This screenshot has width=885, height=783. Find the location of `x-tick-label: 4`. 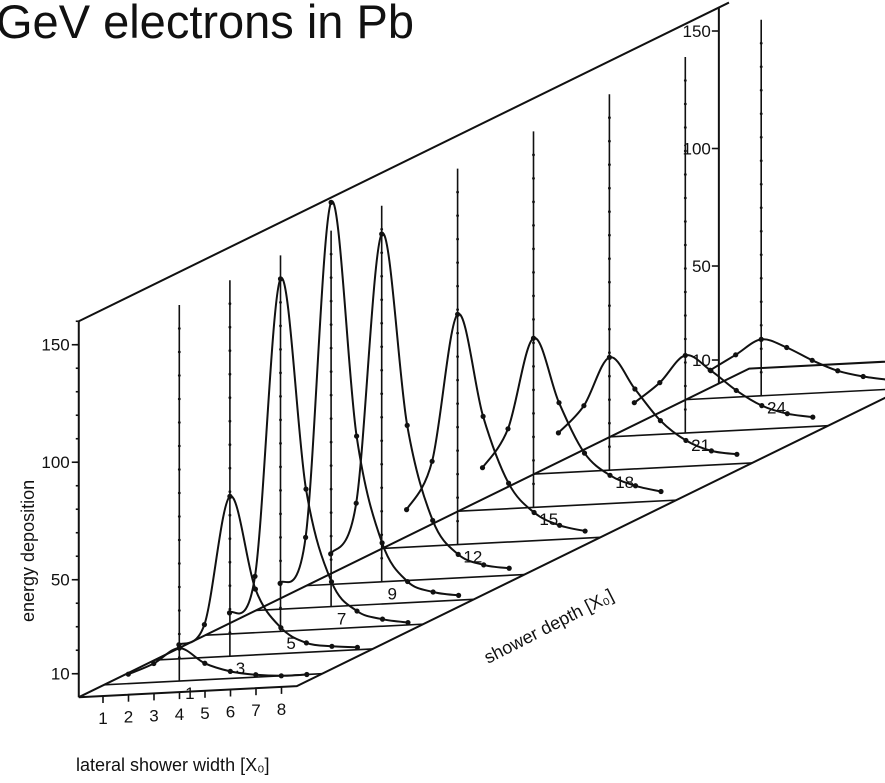

x-tick-label: 4 is located at coordinates (179, 714).